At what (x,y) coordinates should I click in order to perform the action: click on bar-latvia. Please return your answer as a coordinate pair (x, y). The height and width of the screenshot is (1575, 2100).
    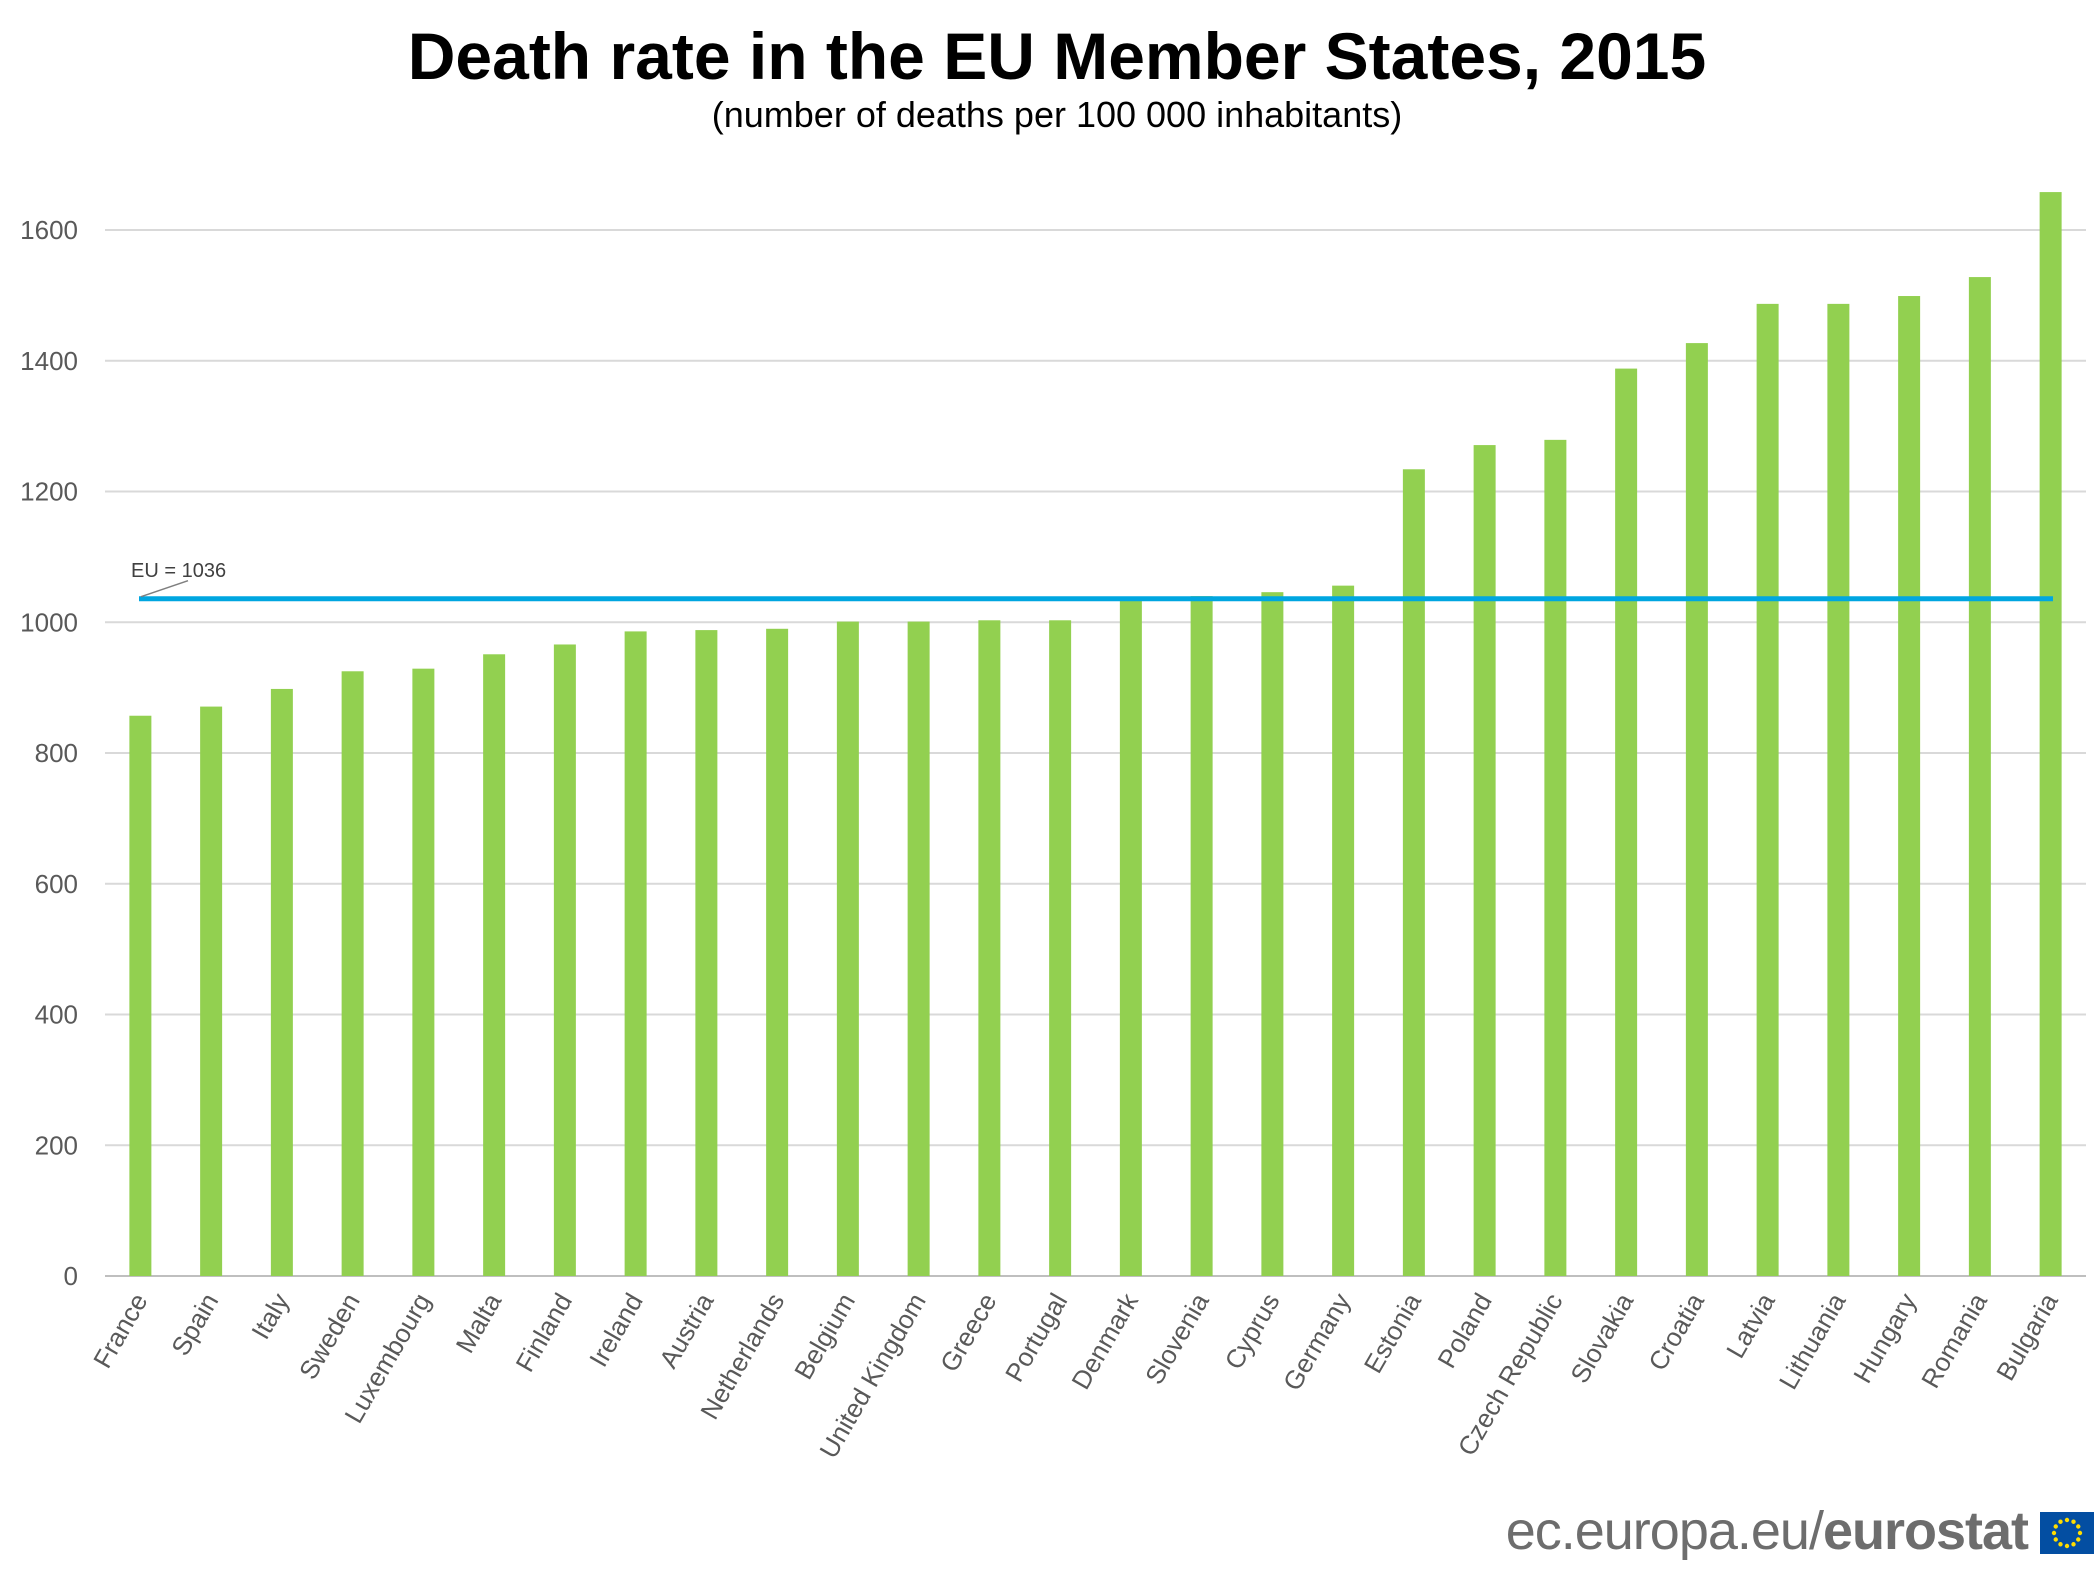
    Looking at the image, I should click on (1767, 789).